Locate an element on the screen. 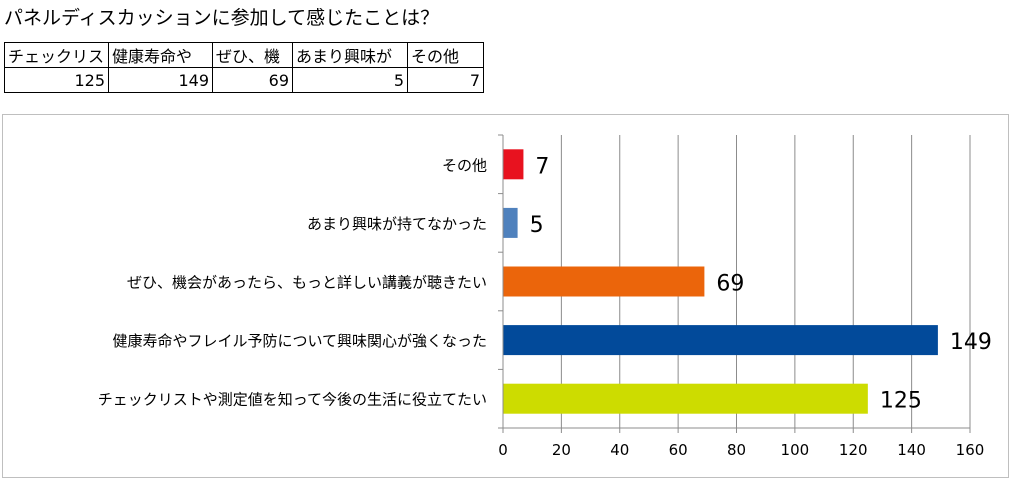 The image size is (1013, 482). category-label: 健康寿命やフレイル予防について興味関心が強くなった is located at coordinates (299, 341).